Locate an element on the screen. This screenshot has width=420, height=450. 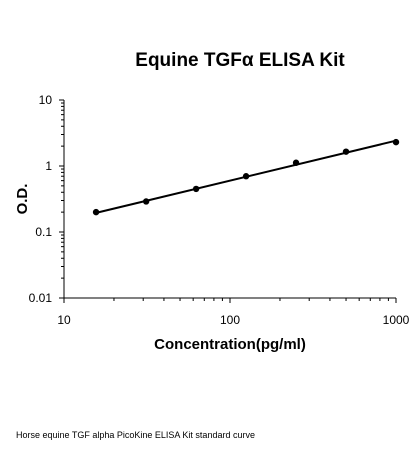
y-tick-label: 0.1 is located at coordinates (43, 232).